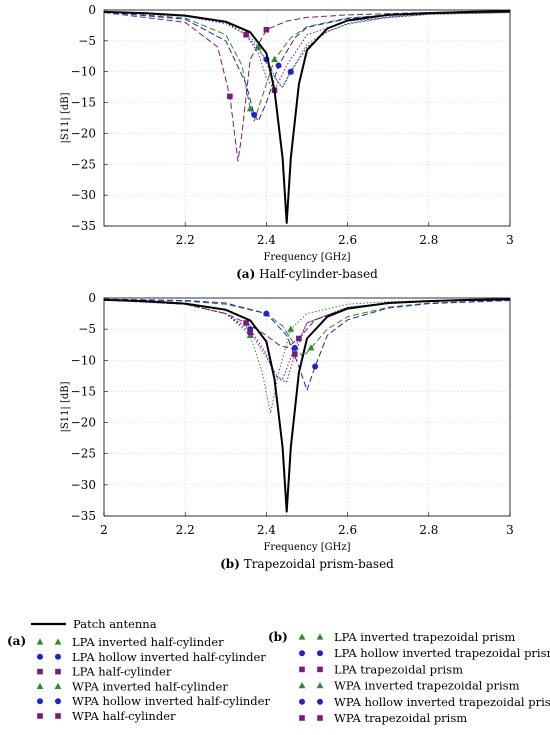 The width and height of the screenshot is (550, 735). I want to click on legend-label: LPA half-cylinder, so click(122, 672).